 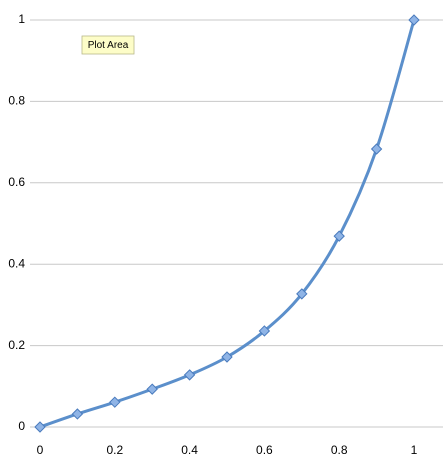 What do you see at coordinates (21, 426) in the screenshot?
I see `y-tick-label: 0` at bounding box center [21, 426].